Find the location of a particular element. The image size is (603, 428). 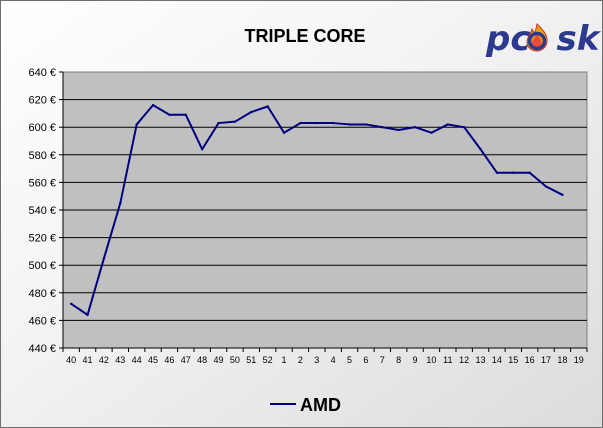

x-tick-label: 52 is located at coordinates (268, 360).